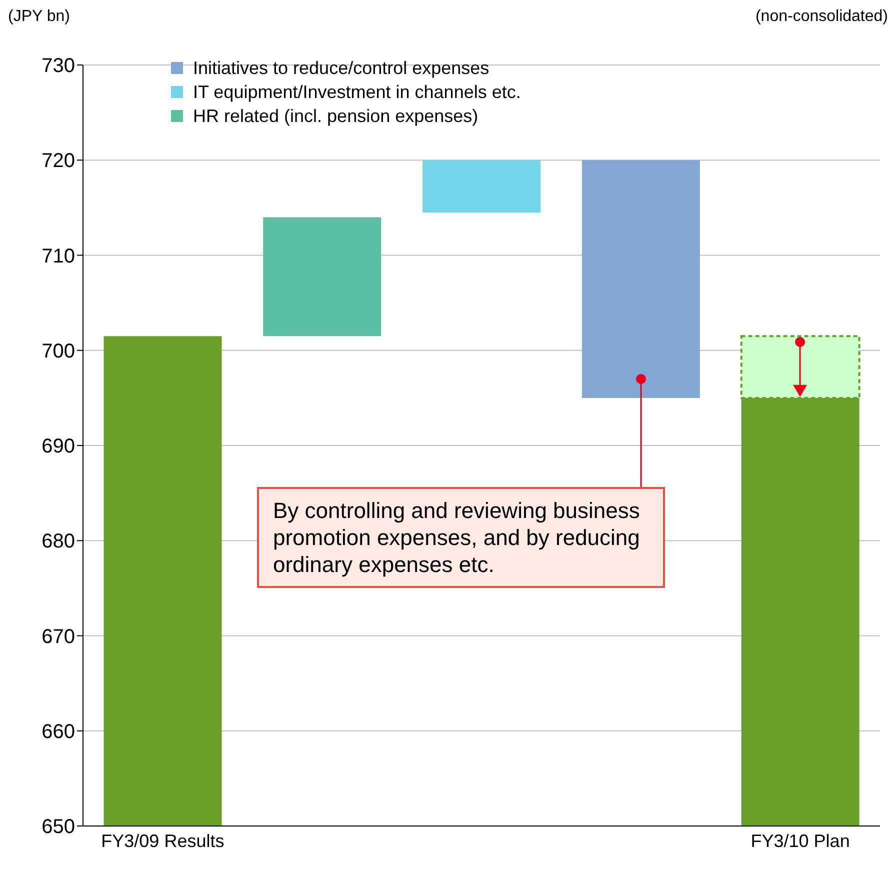 The height and width of the screenshot is (878, 888). Describe the element at coordinates (162, 840) in the screenshot. I see `x-tick-label: FY3/09 Results` at that location.